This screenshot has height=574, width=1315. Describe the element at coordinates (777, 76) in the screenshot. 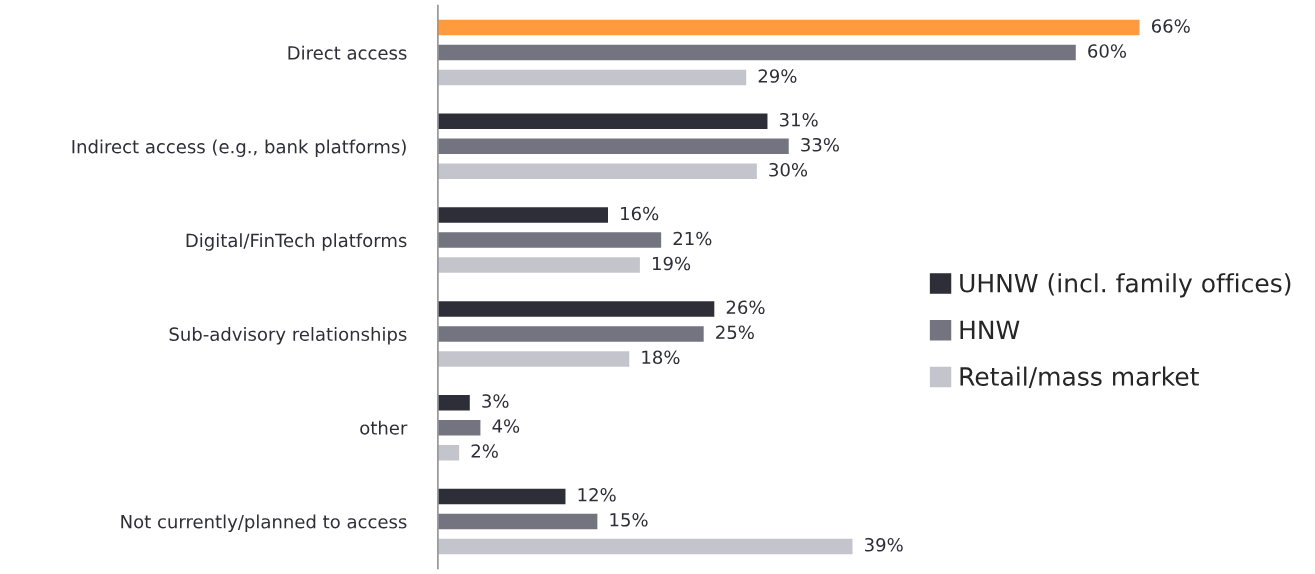

I see `data-label: 29%` at that location.